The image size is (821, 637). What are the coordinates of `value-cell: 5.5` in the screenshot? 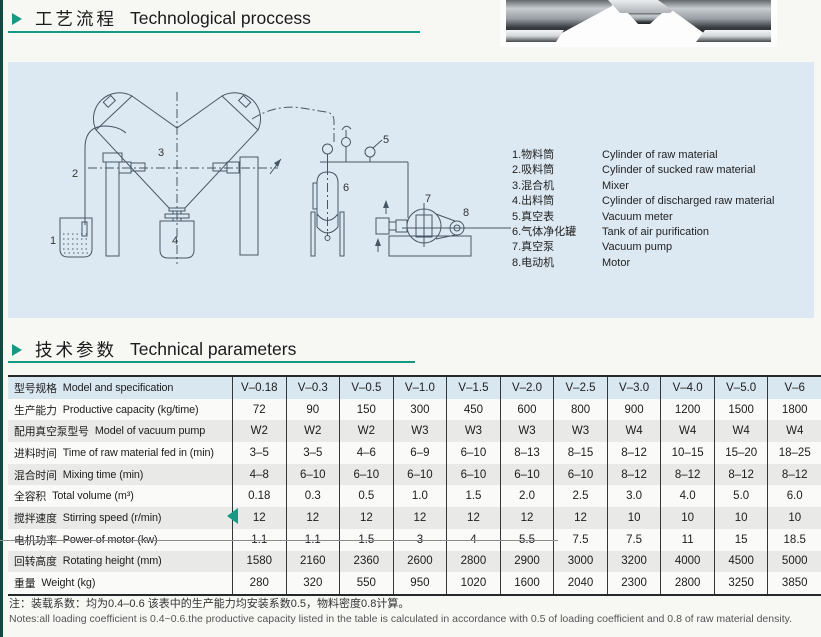 It's located at (526, 539).